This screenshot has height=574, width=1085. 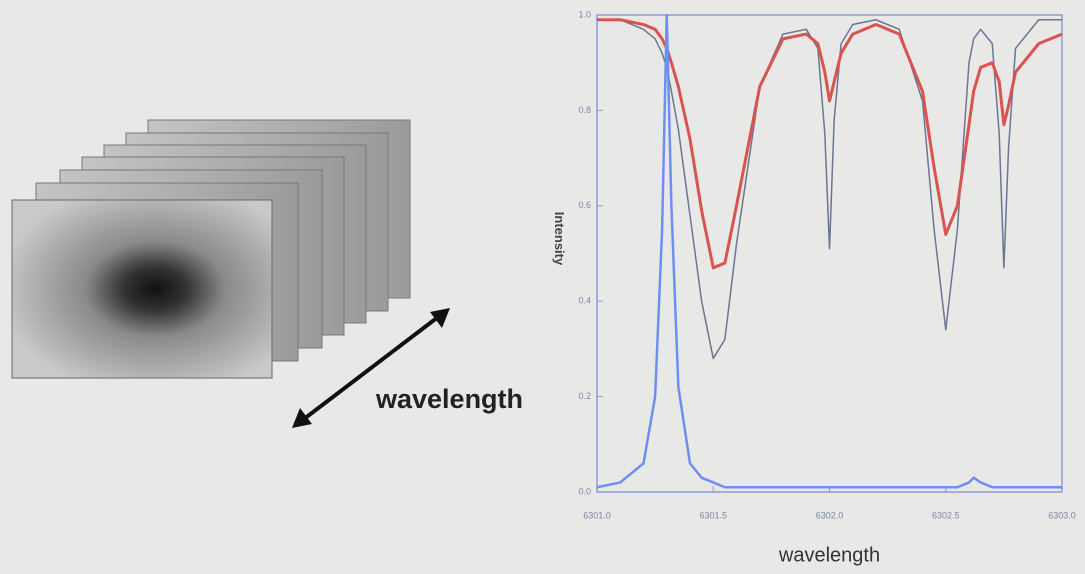 What do you see at coordinates (946, 515) in the screenshot?
I see `x-tick-label: 6302.5` at bounding box center [946, 515].